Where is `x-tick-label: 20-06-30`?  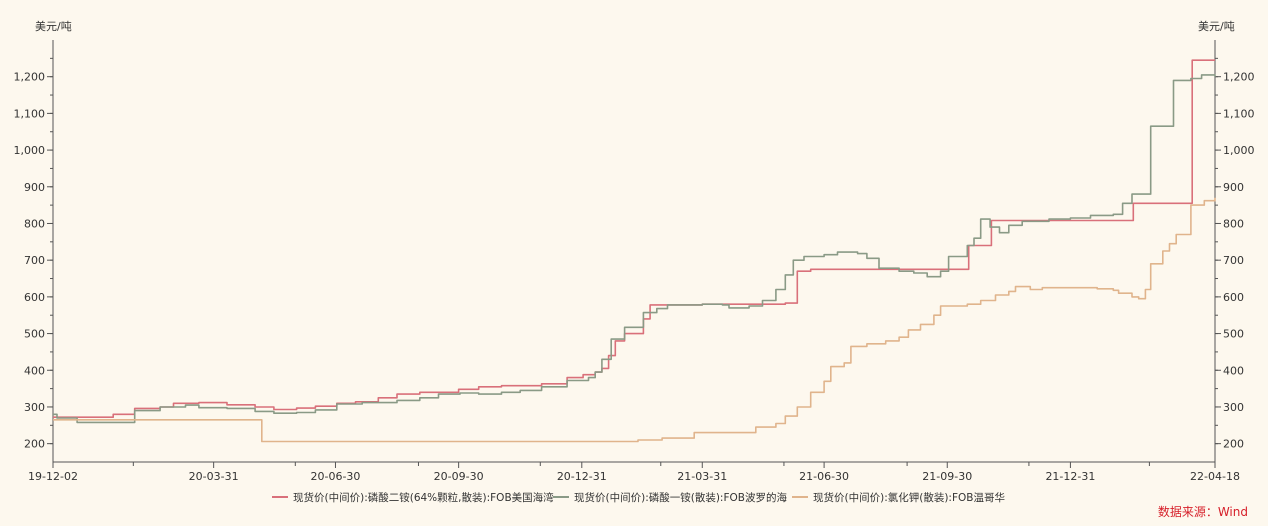
x-tick-label: 20-06-30 is located at coordinates (335, 476).